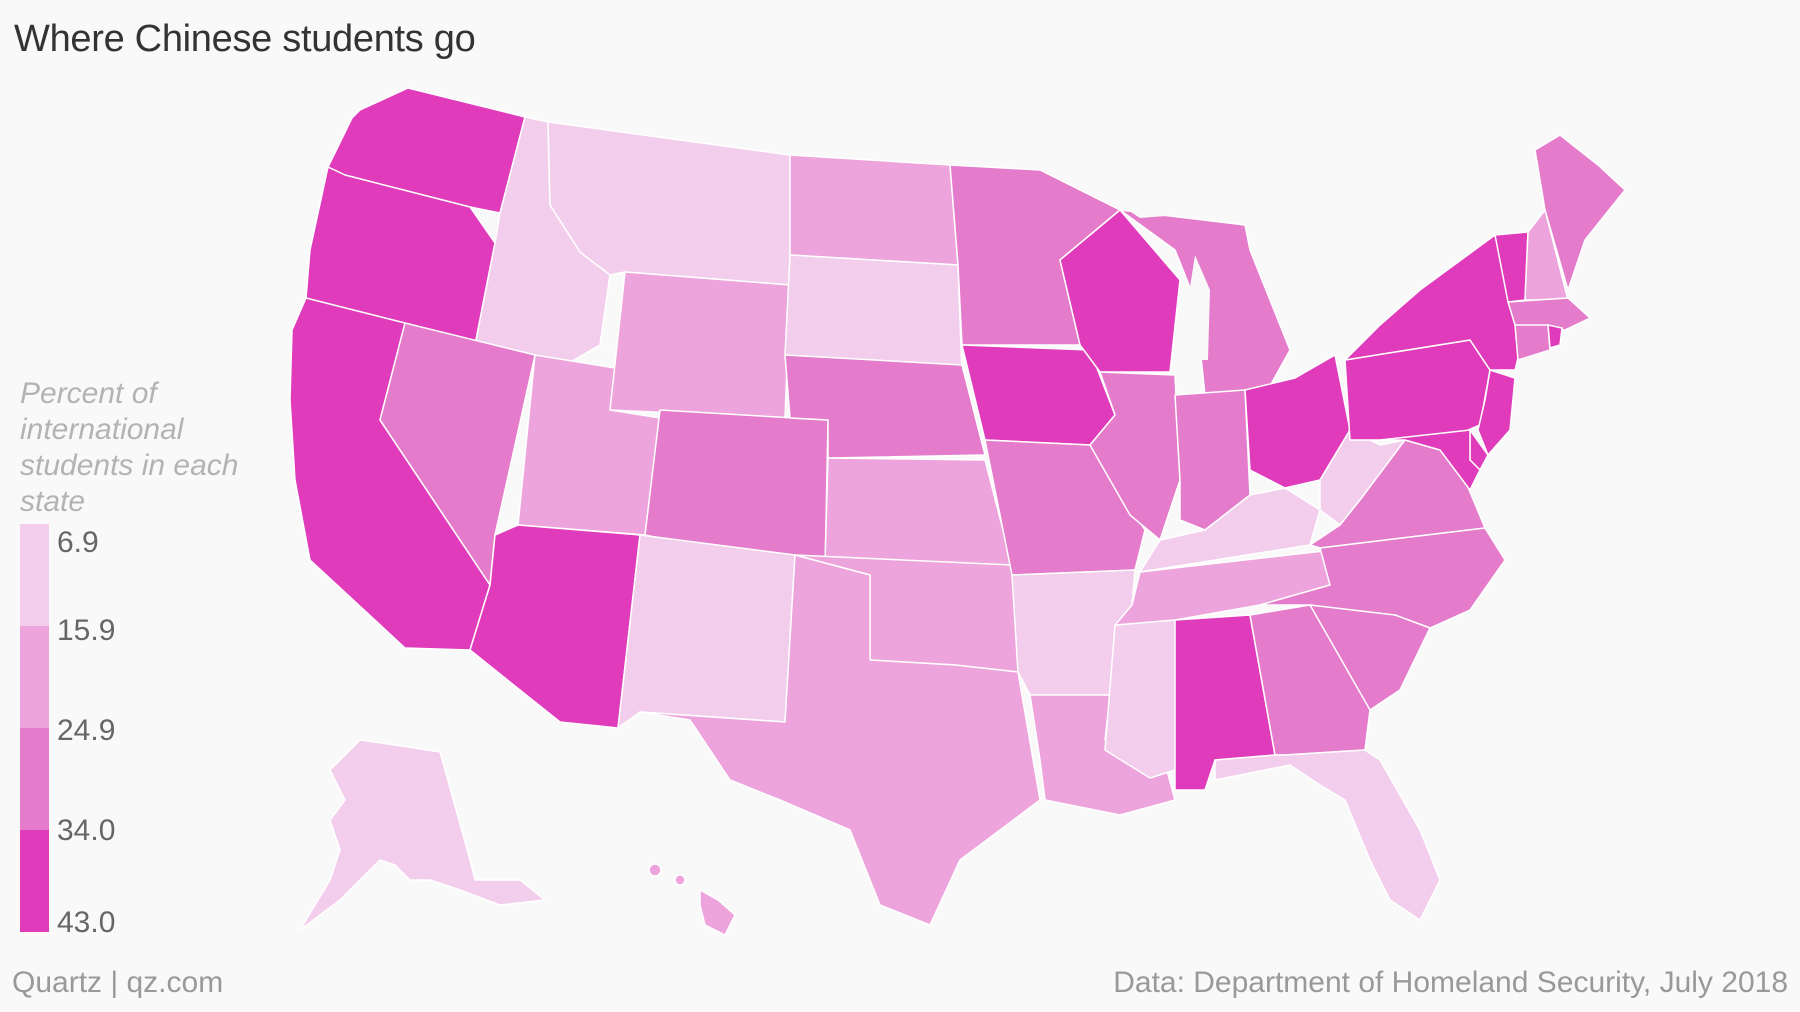 The image size is (1800, 1012). What do you see at coordinates (706, 631) in the screenshot?
I see `state-NM` at bounding box center [706, 631].